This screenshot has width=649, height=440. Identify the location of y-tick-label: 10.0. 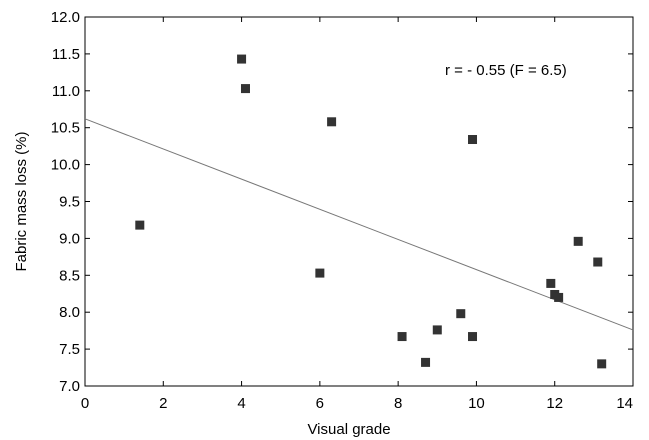
(65, 165).